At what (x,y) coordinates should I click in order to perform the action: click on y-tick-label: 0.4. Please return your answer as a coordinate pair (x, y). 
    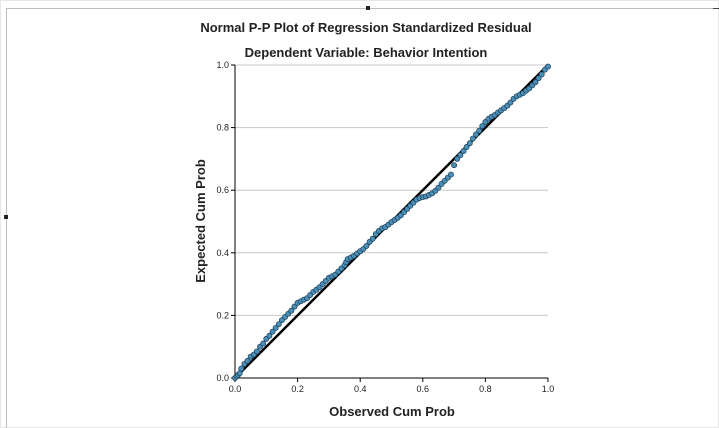
    Looking at the image, I should click on (222, 253).